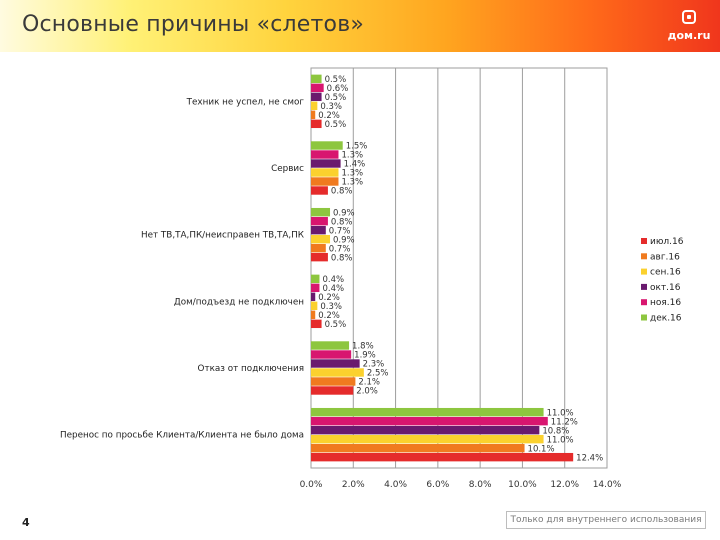 Image resolution: width=720 pixels, height=540 pixels. I want to click on page-title: Основные причины «слетов», so click(193, 24).